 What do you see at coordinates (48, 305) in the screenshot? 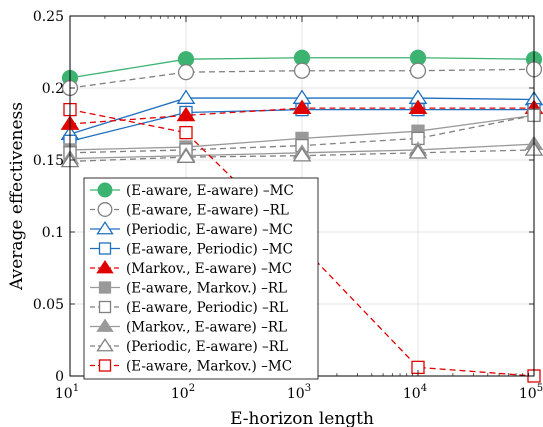
I see `y-tick-label: 0.05` at bounding box center [48, 305].